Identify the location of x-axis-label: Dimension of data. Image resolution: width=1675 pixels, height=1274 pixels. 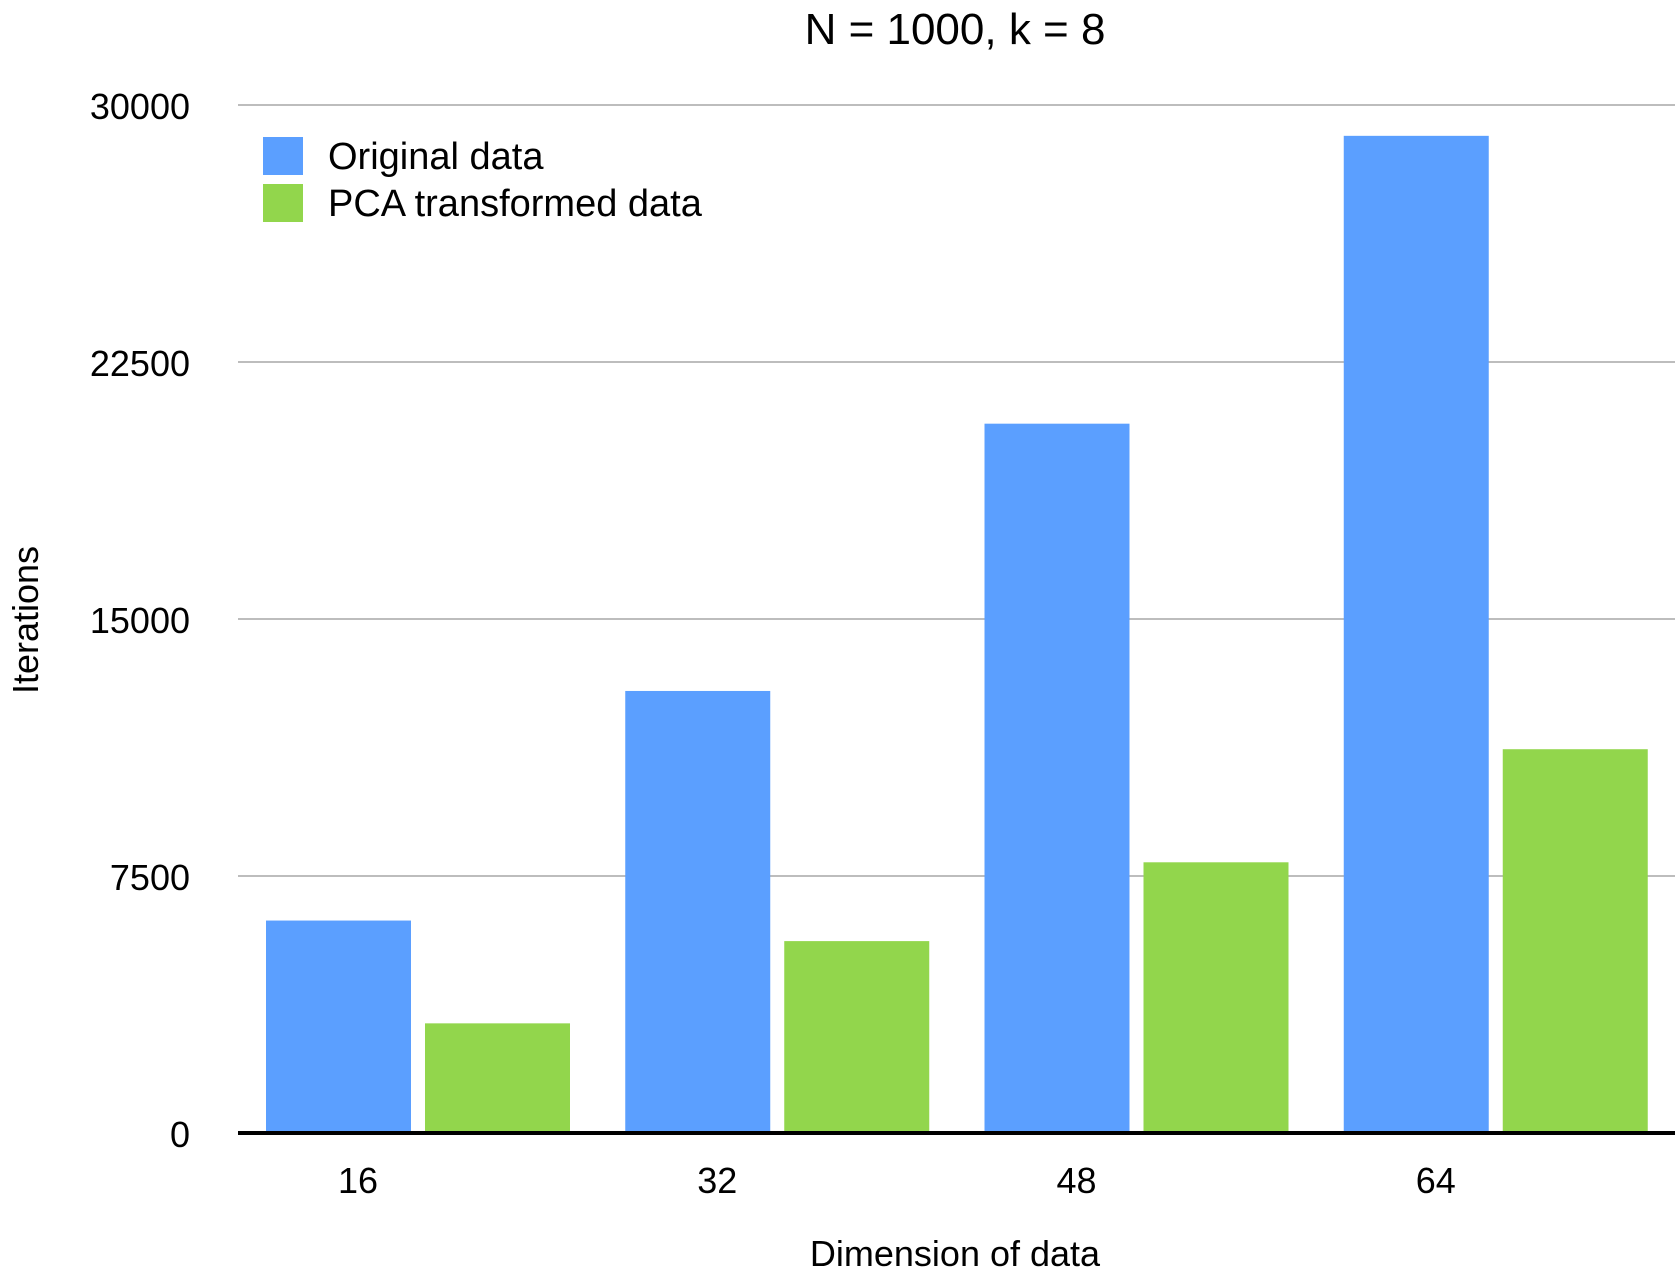
(955, 1253).